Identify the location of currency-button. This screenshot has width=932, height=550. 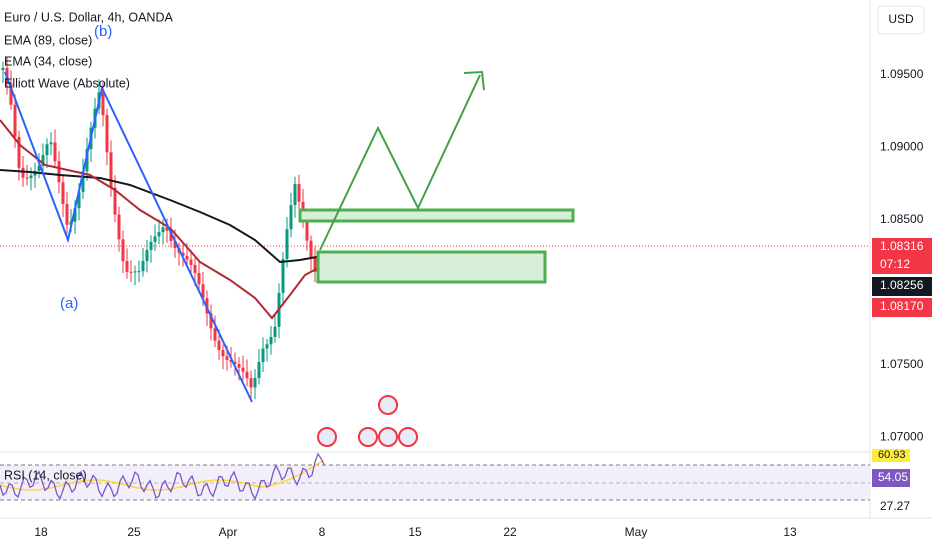
(901, 20).